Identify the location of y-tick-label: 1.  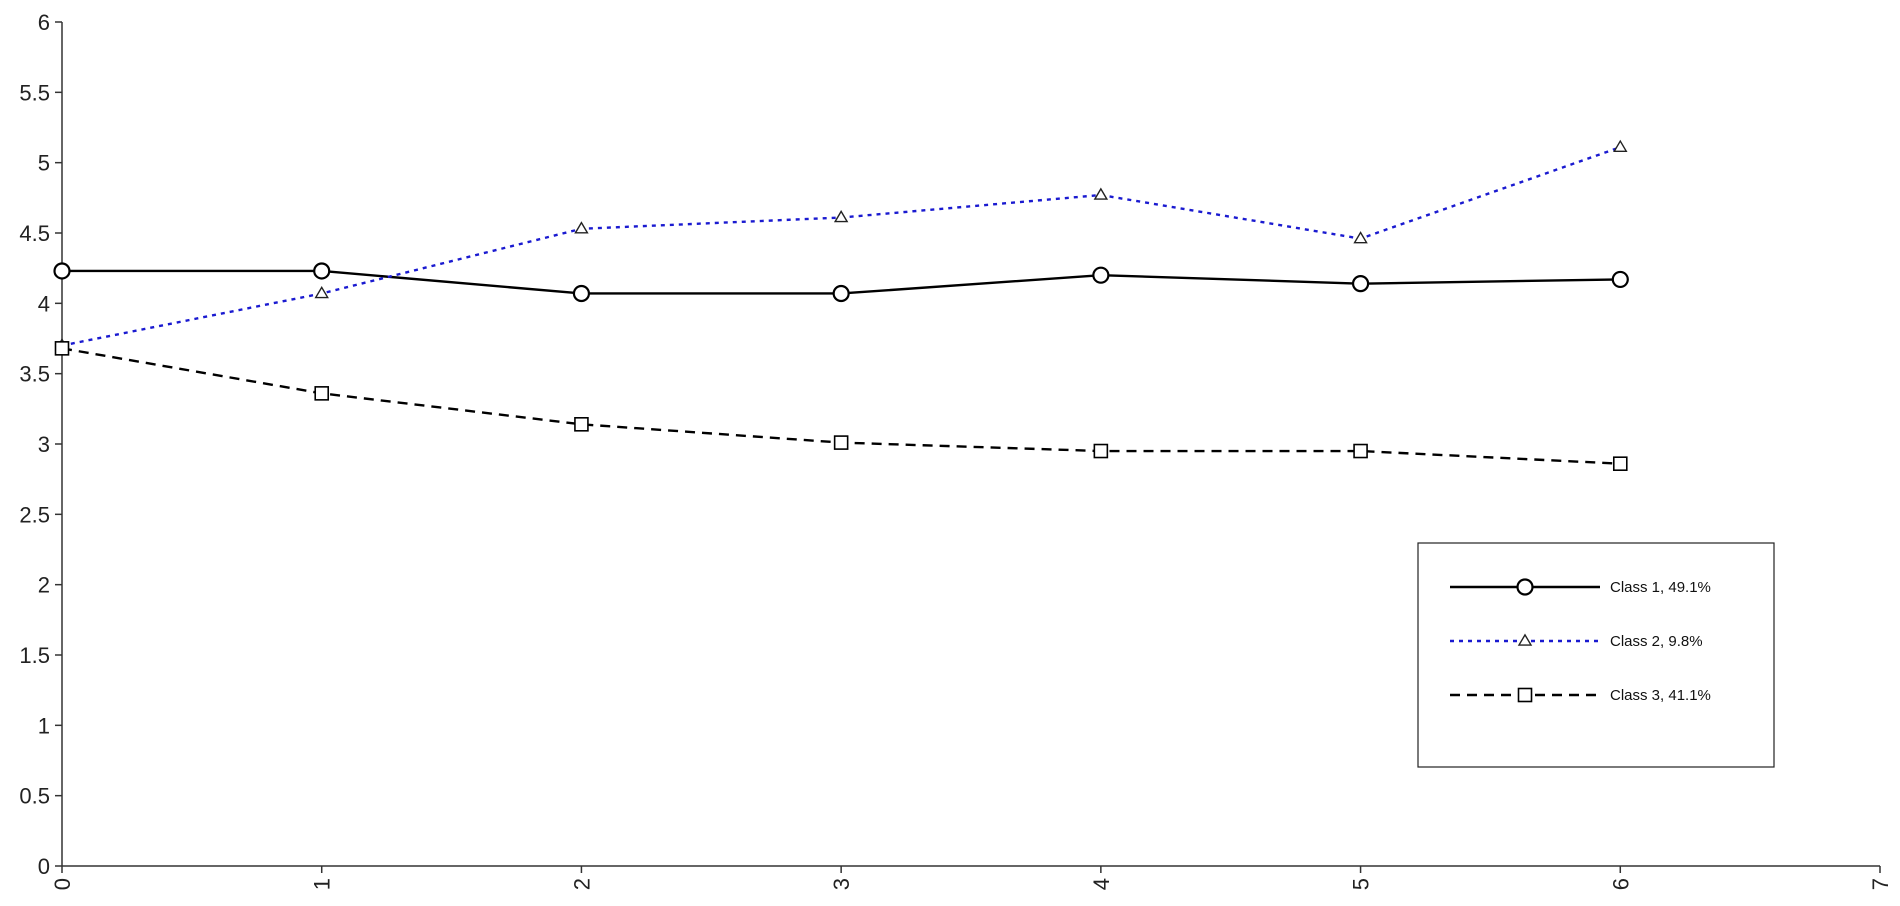
(44, 725).